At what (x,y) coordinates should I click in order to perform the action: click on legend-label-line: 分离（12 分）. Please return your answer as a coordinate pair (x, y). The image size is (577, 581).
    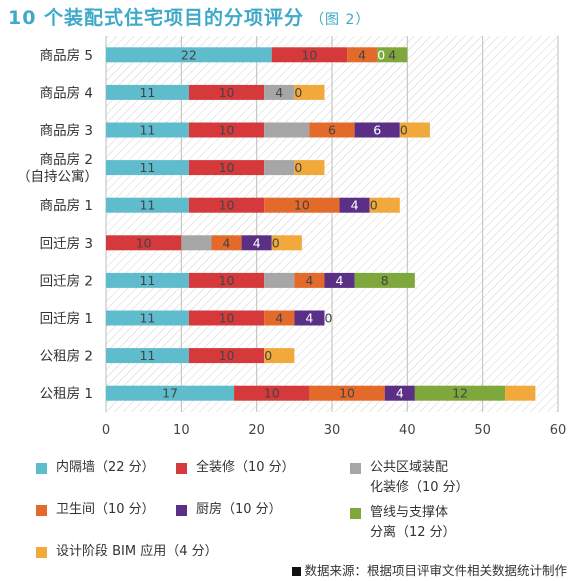
    Looking at the image, I should click on (413, 532).